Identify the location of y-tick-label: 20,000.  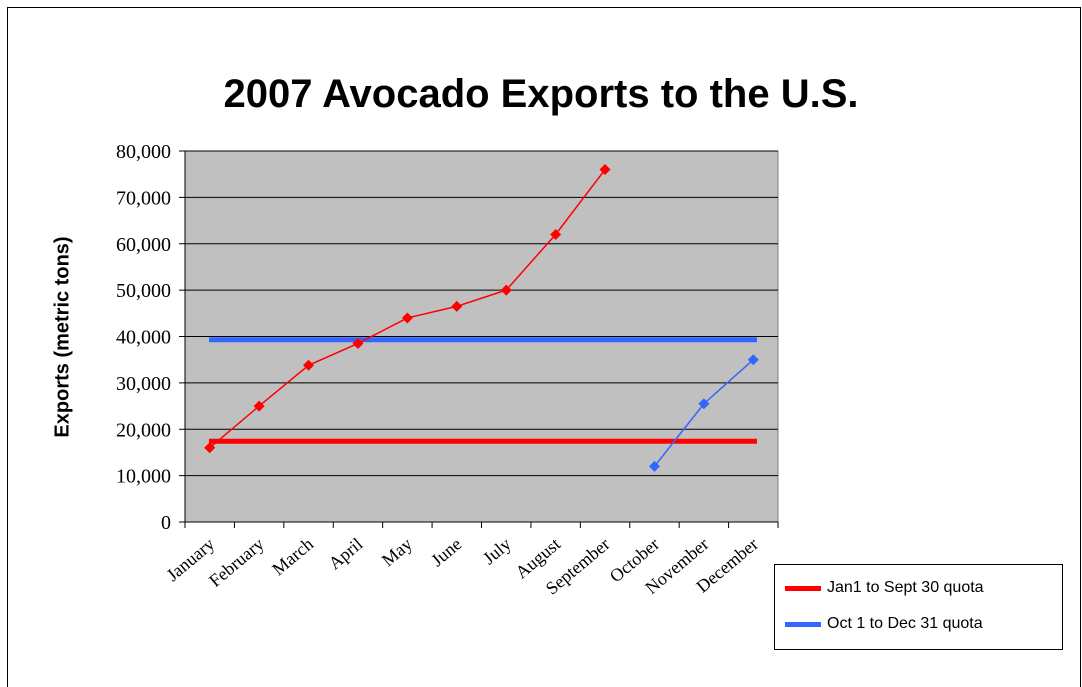
(143, 430).